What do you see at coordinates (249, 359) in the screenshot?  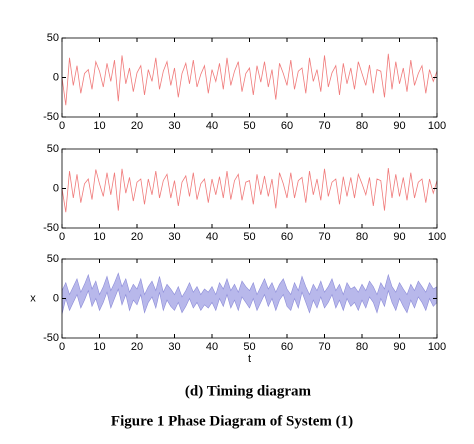 I see `x-axis-label: t` at bounding box center [249, 359].